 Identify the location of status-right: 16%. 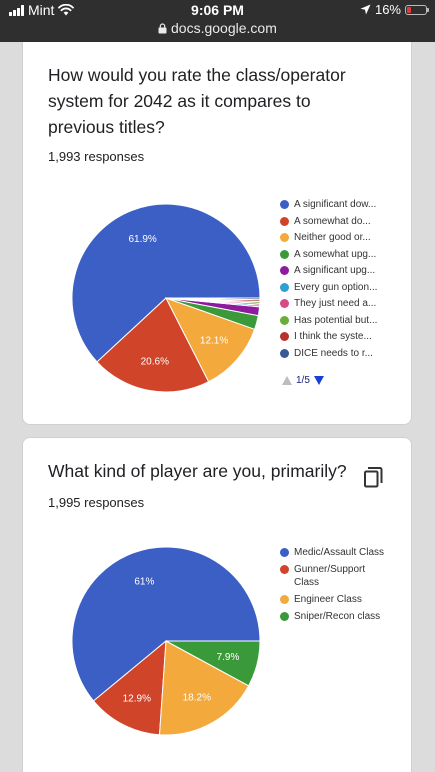
(394, 9).